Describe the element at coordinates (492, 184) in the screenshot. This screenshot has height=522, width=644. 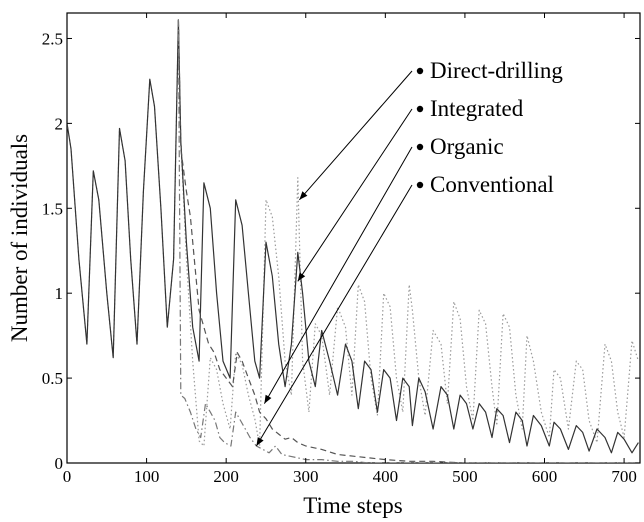
I see `legend-label-conventional: Conventional` at that location.